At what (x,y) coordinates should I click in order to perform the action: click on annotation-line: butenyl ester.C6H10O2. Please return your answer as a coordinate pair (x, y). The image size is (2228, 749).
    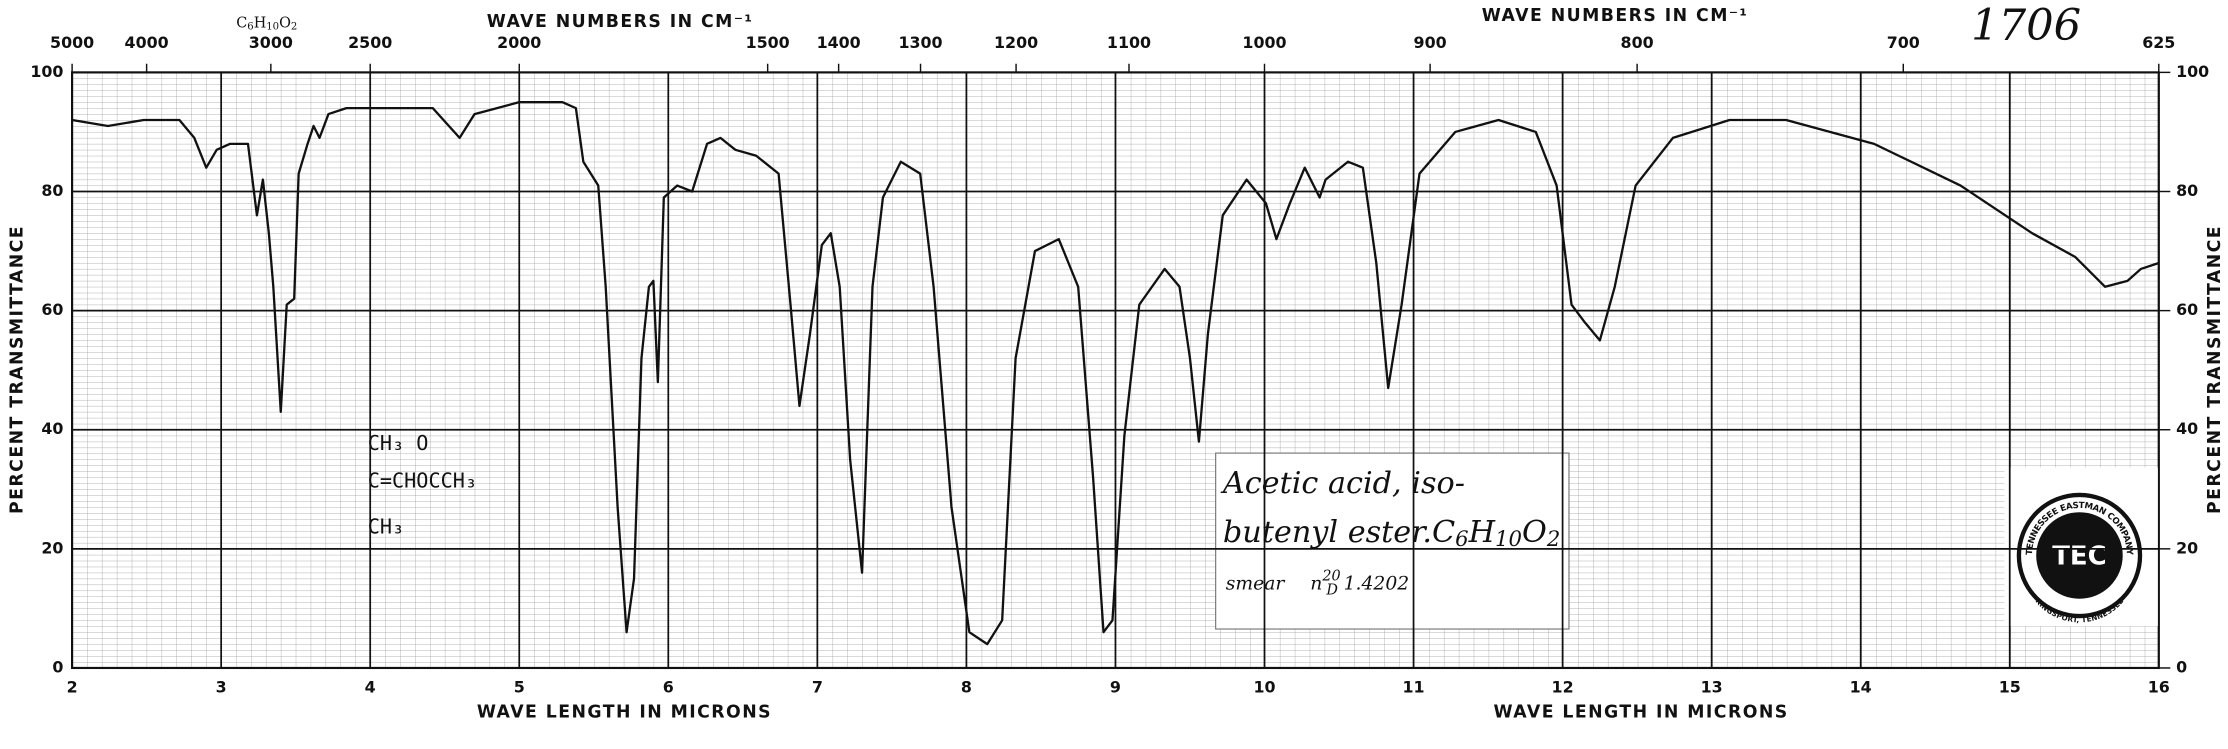
    Looking at the image, I should click on (1391, 533).